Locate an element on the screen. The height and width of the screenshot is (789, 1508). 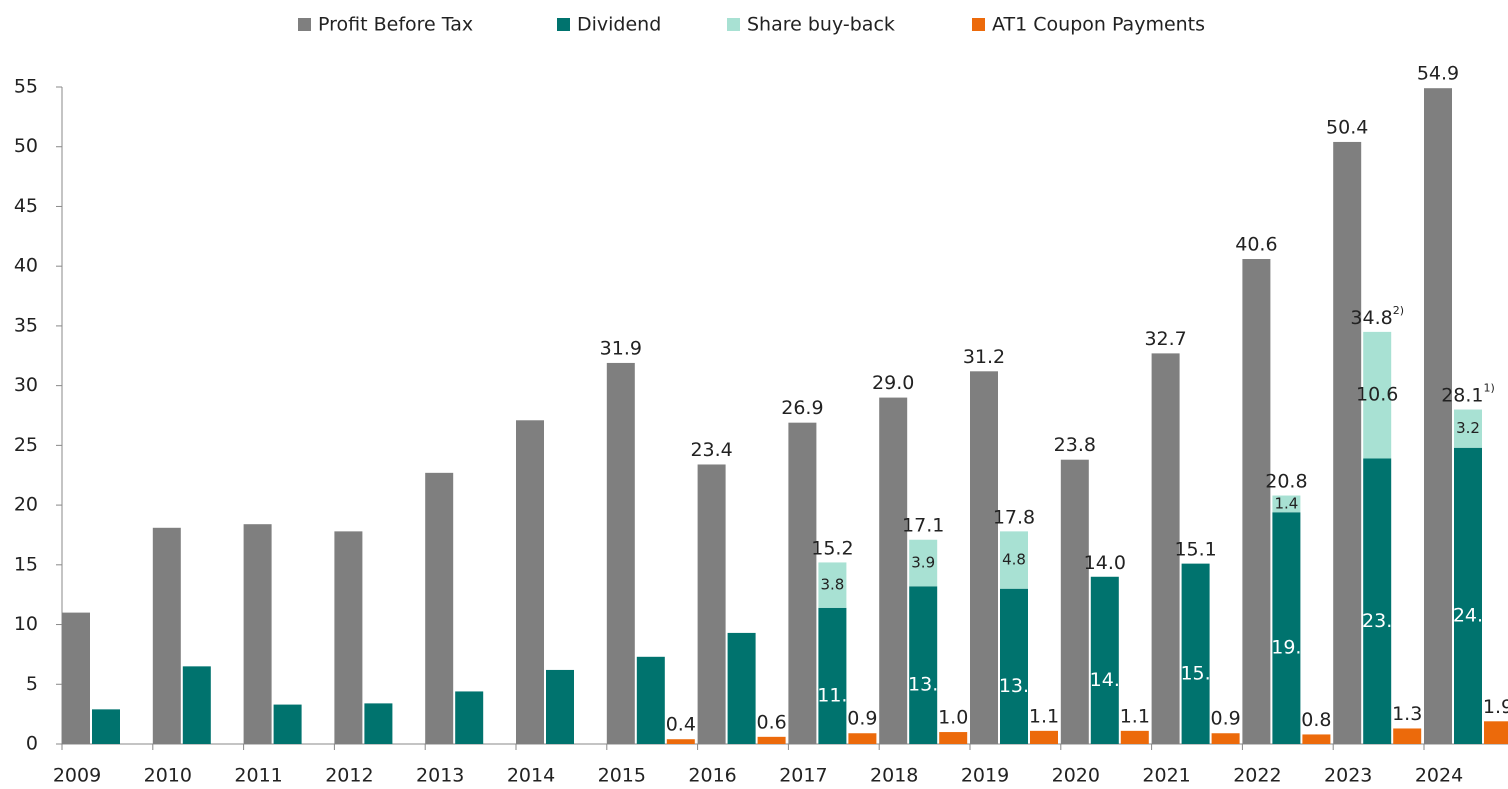
value-label: 31.2 is located at coordinates (984, 357).